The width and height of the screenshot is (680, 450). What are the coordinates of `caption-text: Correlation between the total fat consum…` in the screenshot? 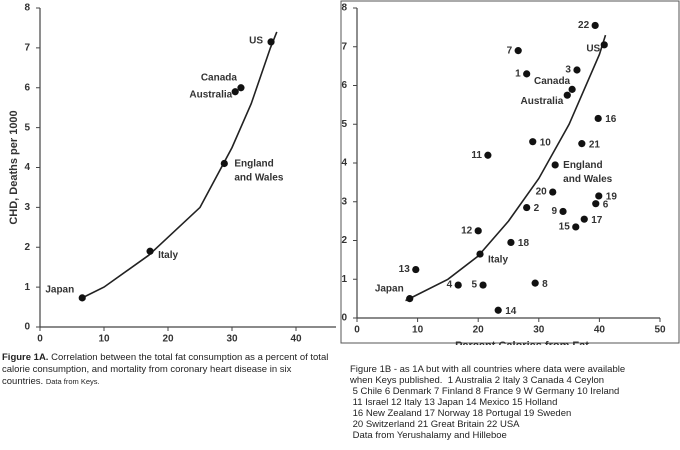 It's located at (165, 369).